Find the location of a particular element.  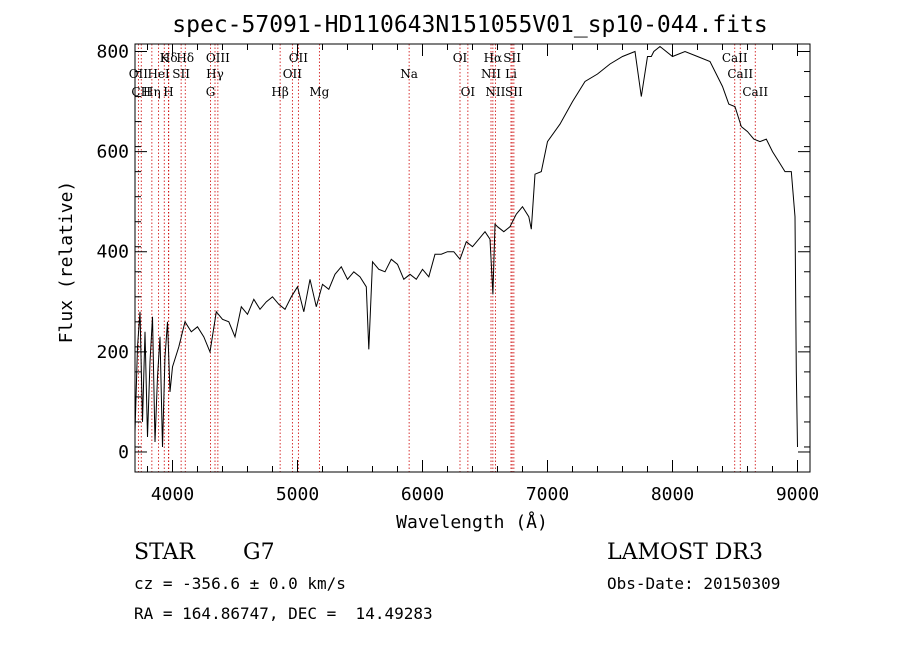

line-label: Hγ is located at coordinates (215, 74).